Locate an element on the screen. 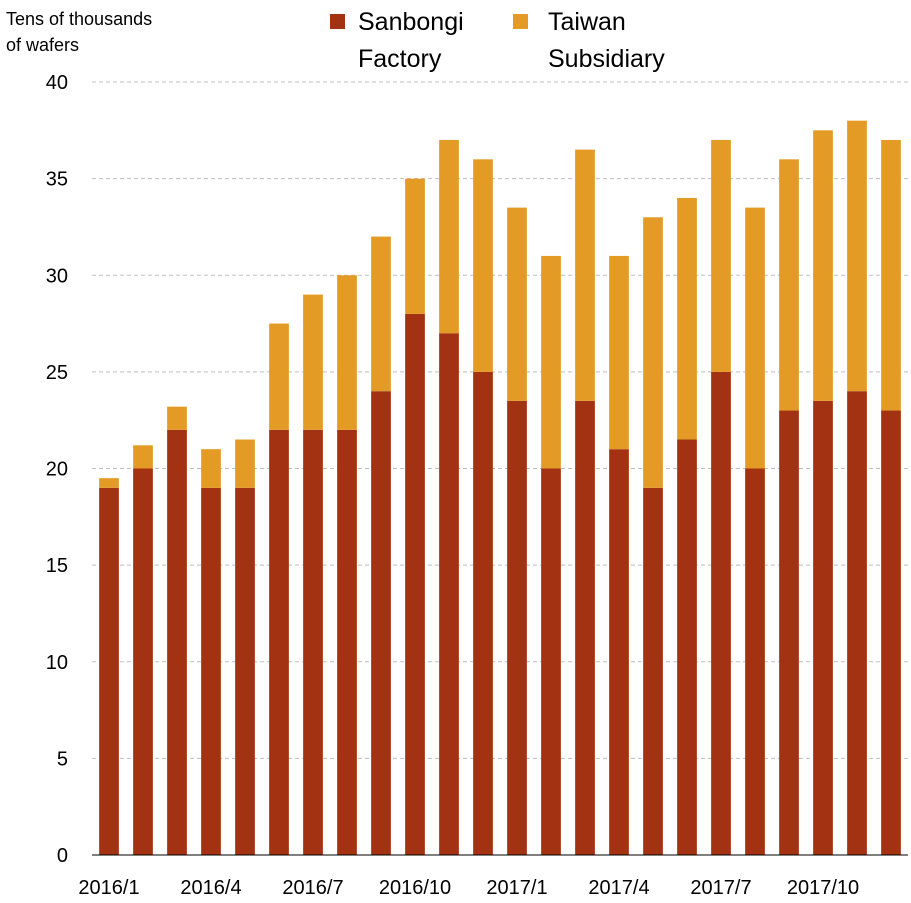 This screenshot has width=911, height=903. legend-label-sanbongi-line-2: Factory is located at coordinates (400, 59).